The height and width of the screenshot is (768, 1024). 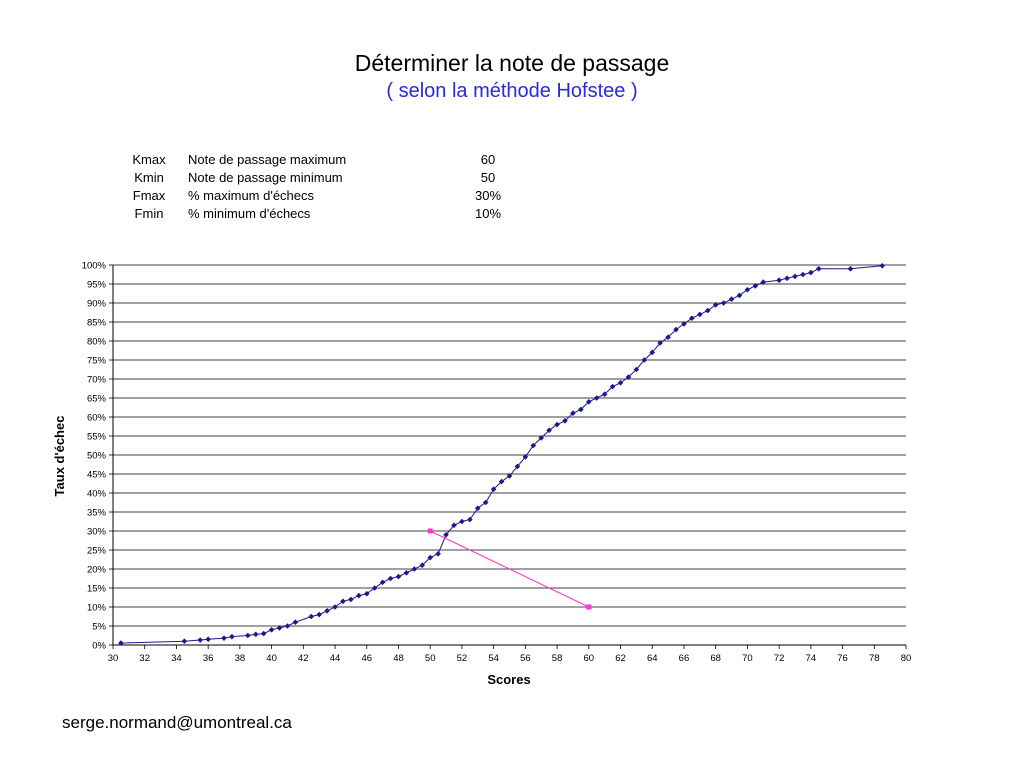 What do you see at coordinates (97, 475) in the screenshot?
I see `y-tick-label: 45%` at bounding box center [97, 475].